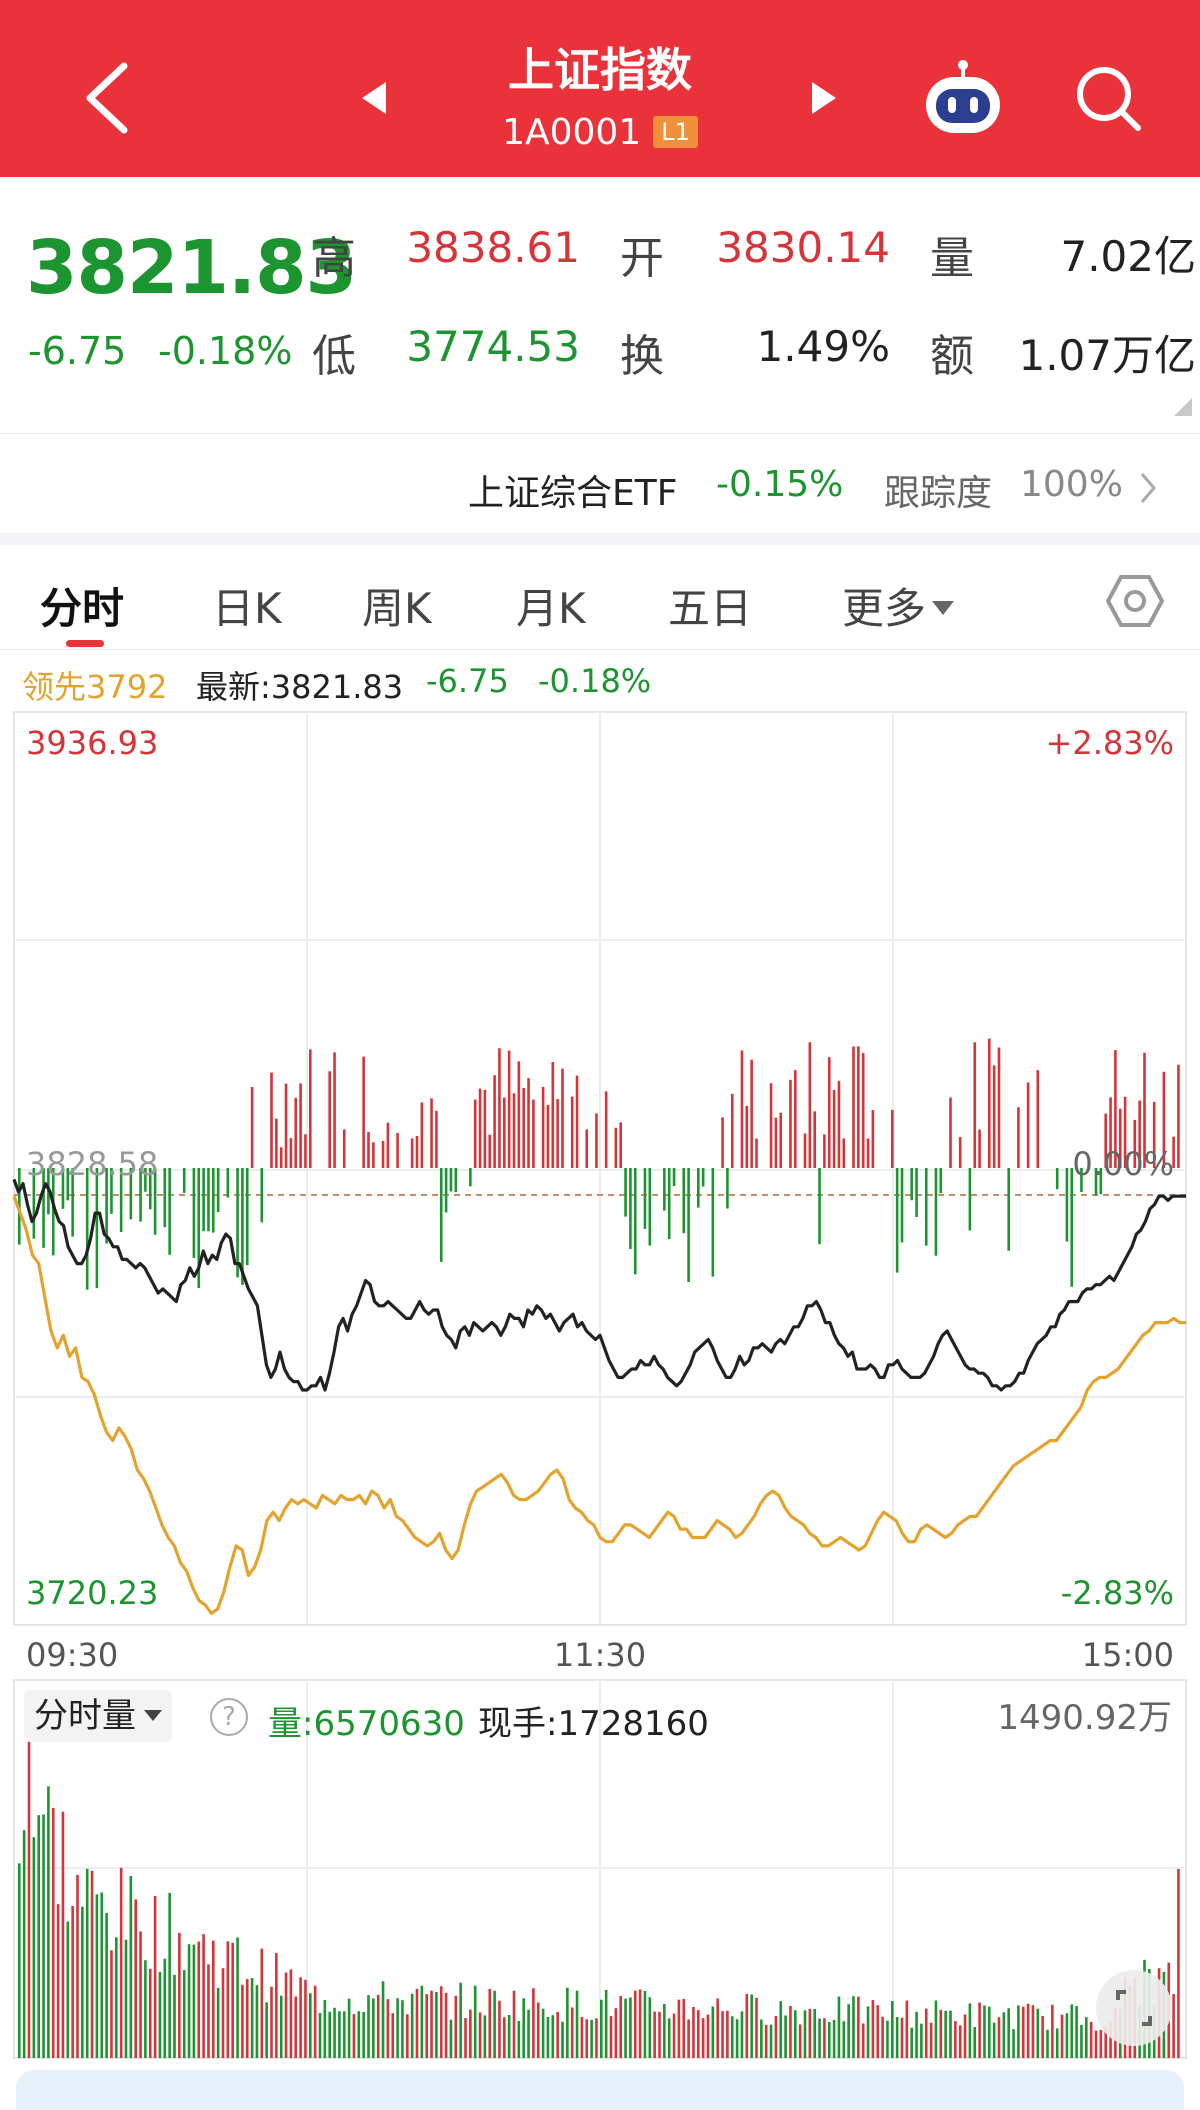  I want to click on tab-monthly-k: 月K, so click(551, 608).